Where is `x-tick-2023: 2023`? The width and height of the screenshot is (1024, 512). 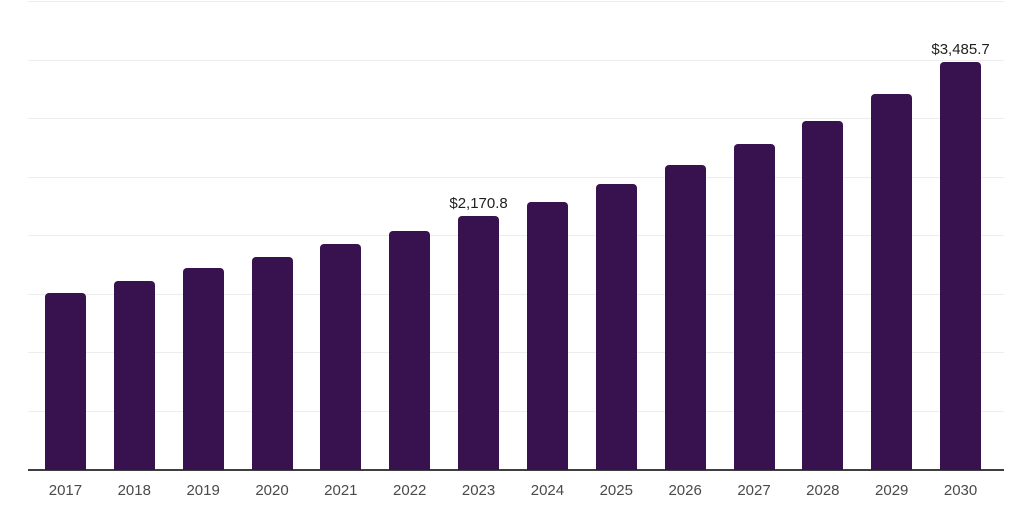 x-tick-2023: 2023 is located at coordinates (478, 490).